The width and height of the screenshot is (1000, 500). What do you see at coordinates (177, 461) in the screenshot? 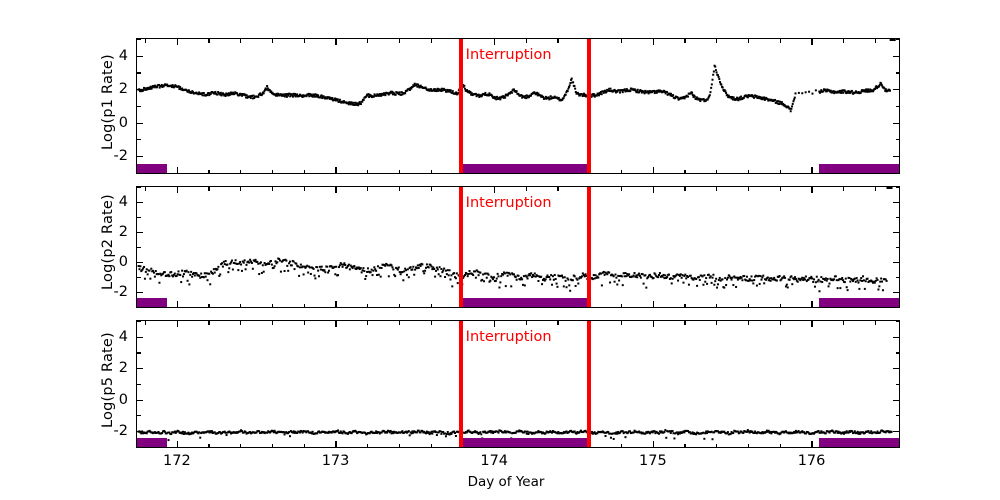
I see `x-tick-label: 172` at bounding box center [177, 461].